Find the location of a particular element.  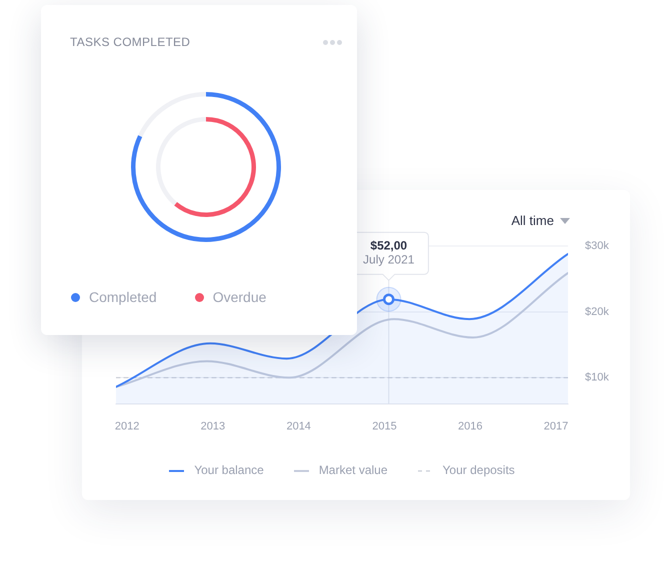

x-tick-label: 2015 is located at coordinates (384, 426).